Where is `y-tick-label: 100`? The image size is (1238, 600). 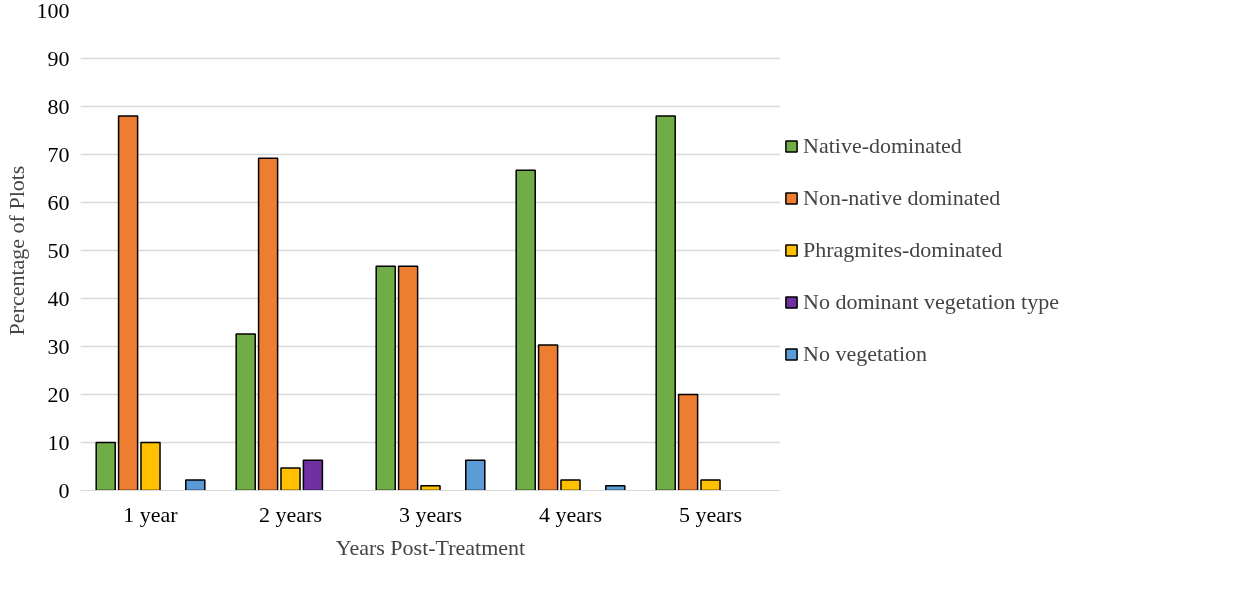
y-tick-label: 100 is located at coordinates (53, 11).